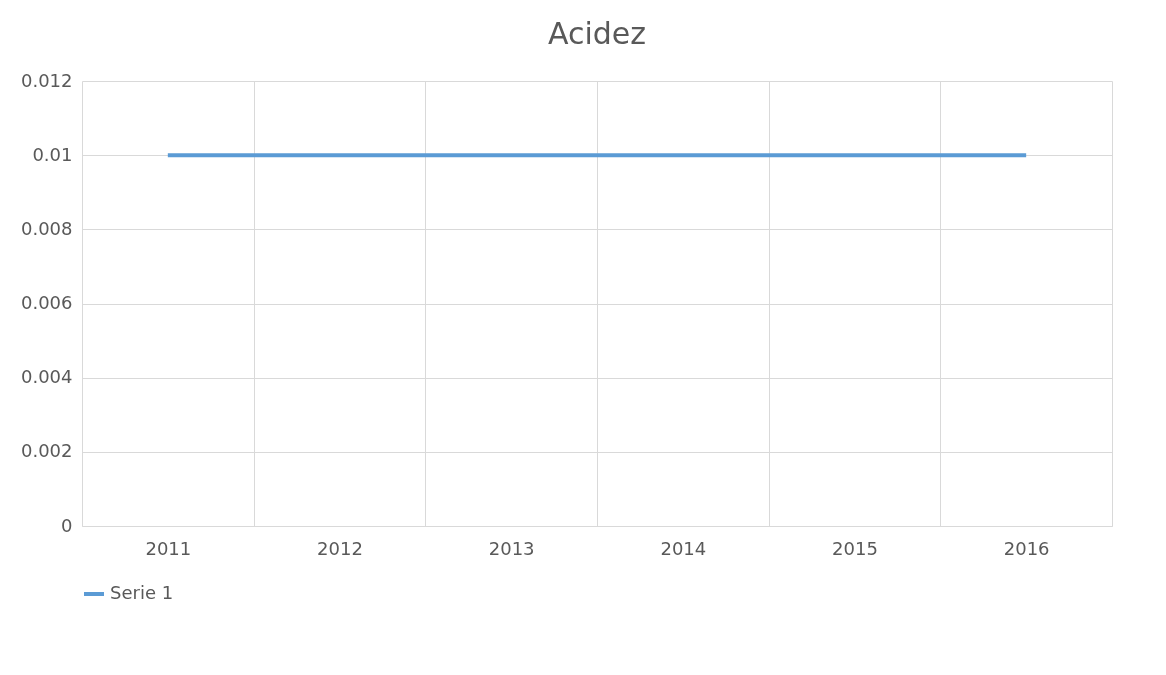 Image resolution: width=1166 pixels, height=675 pixels. What do you see at coordinates (511, 548) in the screenshot?
I see `x-tick-label: 2013` at bounding box center [511, 548].